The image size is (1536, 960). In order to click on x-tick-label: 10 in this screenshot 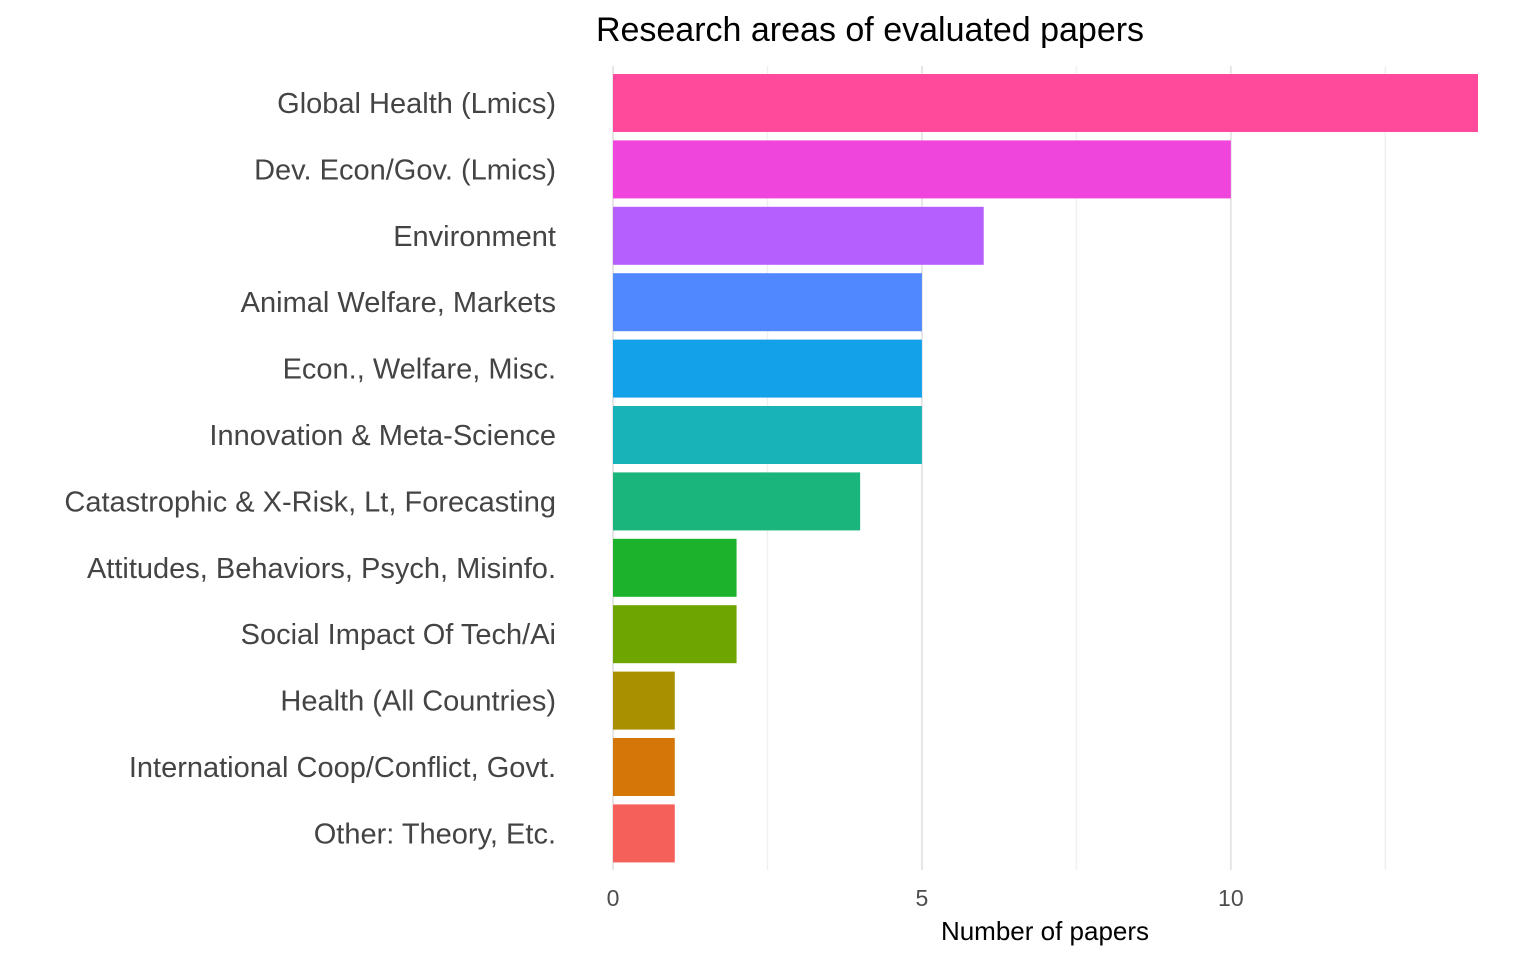, I will do `click(1231, 898)`.